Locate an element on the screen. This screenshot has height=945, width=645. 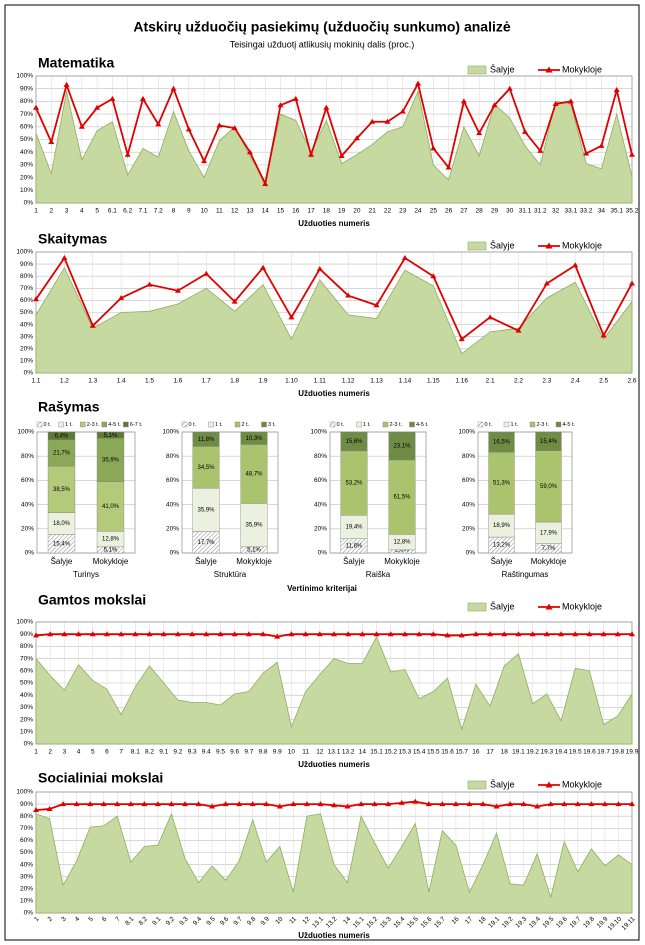
value-label: 21,7% is located at coordinates (62, 453).